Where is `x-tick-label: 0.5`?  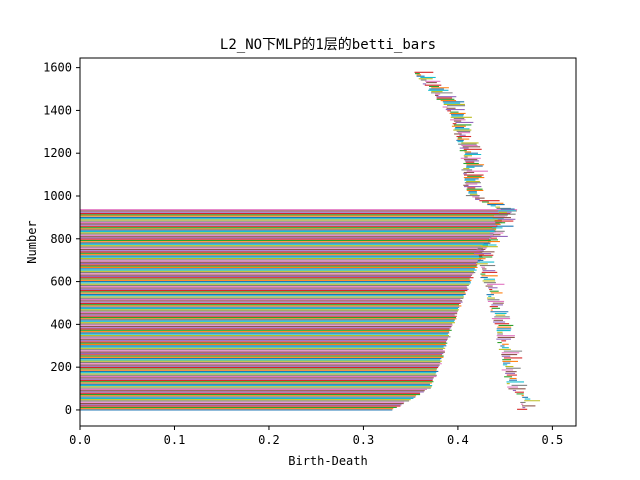
x-tick-label: 0.5 is located at coordinates (553, 440).